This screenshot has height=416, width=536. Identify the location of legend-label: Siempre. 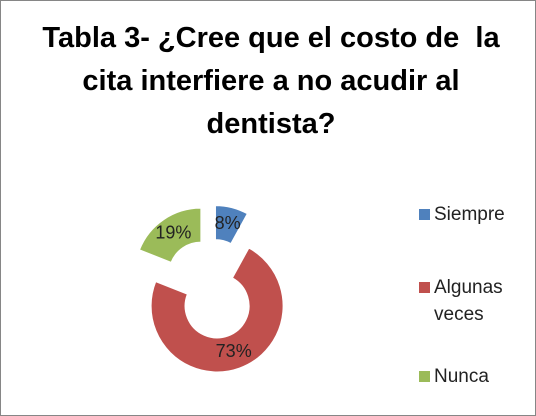
(469, 214).